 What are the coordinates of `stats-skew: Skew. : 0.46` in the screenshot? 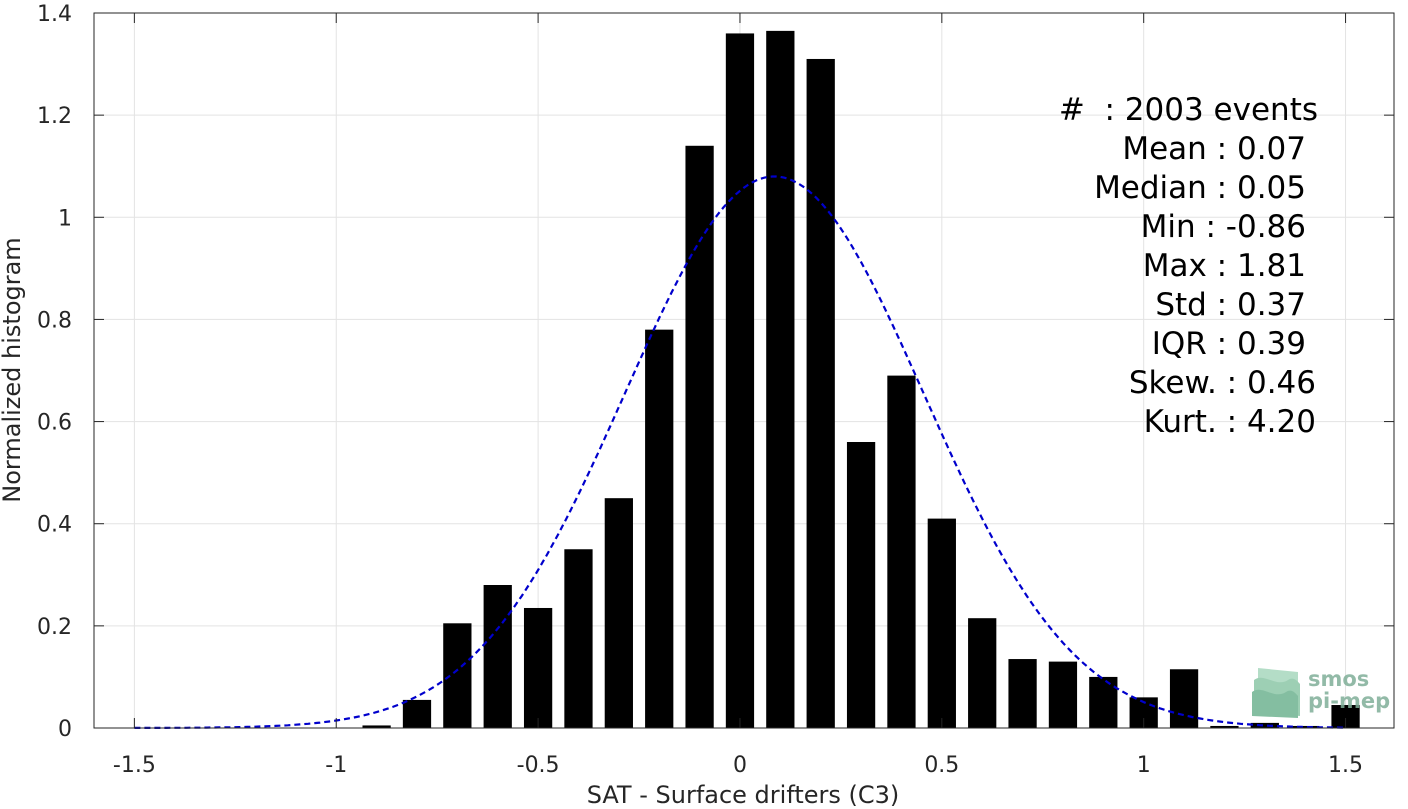 It's located at (1222, 383).